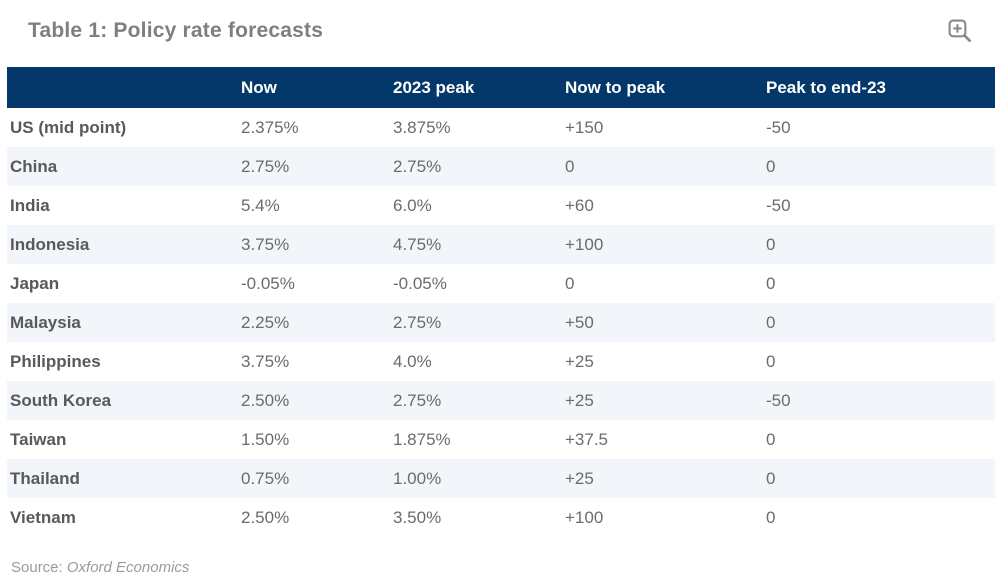 The image size is (1001, 584). What do you see at coordinates (128, 567) in the screenshot?
I see `source-value: Oxford Economics` at bounding box center [128, 567].